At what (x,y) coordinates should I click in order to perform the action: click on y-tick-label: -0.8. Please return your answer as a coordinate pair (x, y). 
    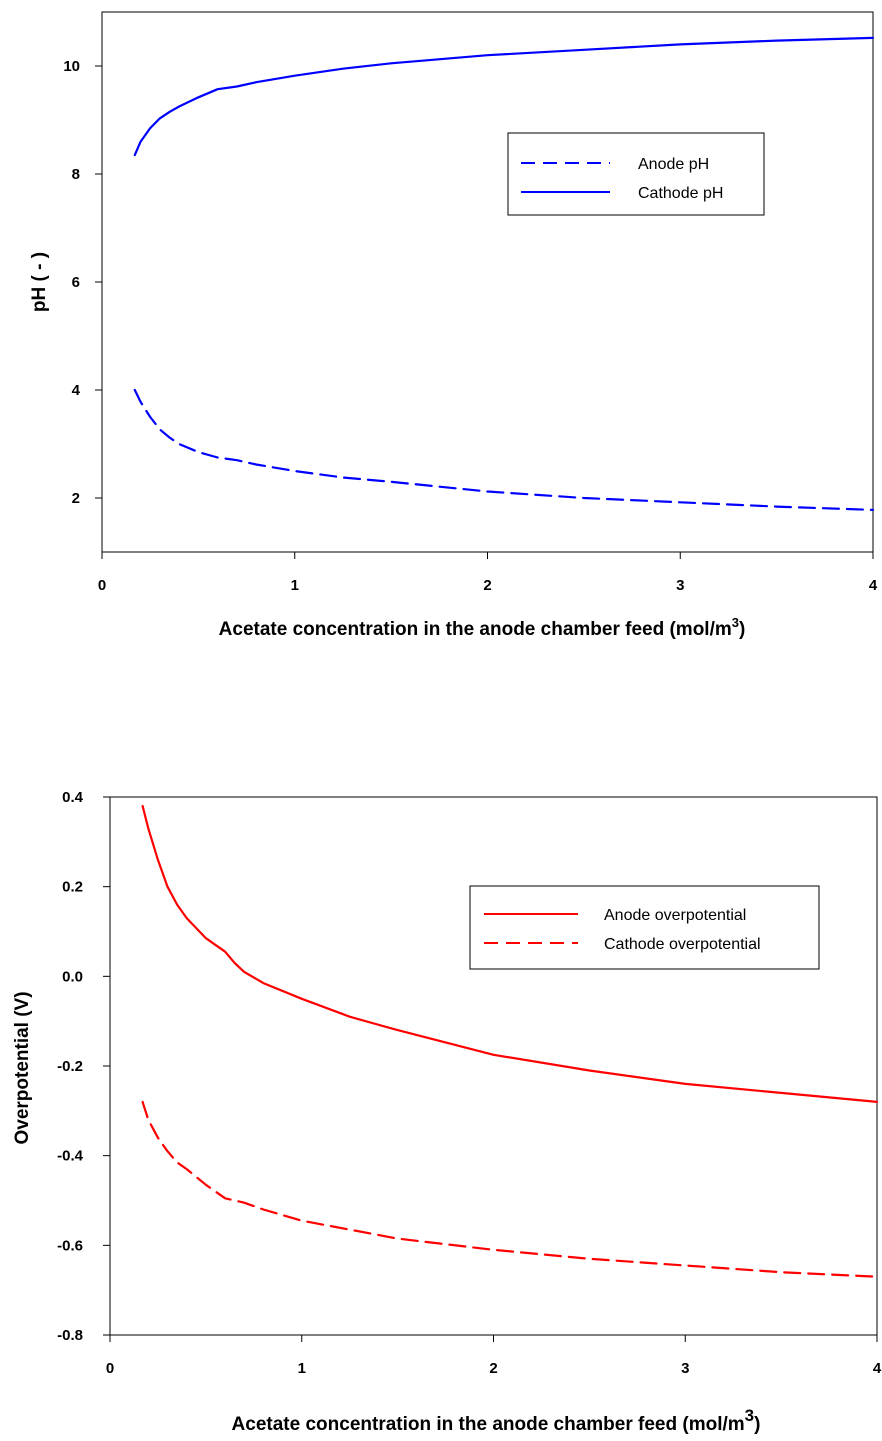
    Looking at the image, I should click on (70, 1335).